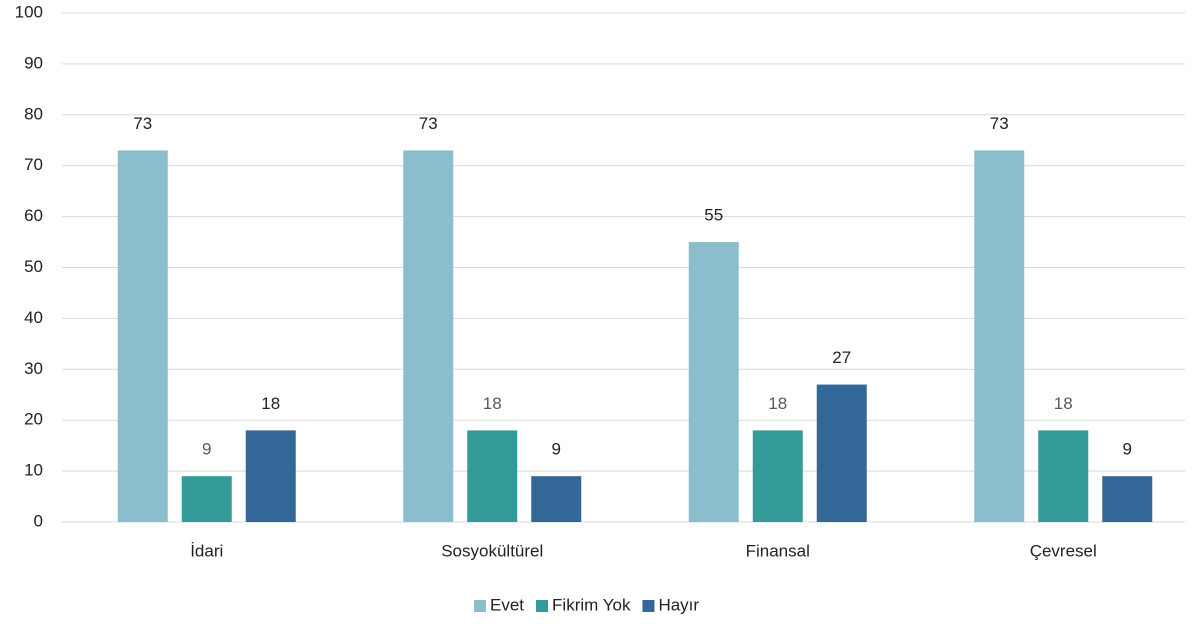 The image size is (1202, 629). I want to click on legend-label: Evet, so click(507, 604).